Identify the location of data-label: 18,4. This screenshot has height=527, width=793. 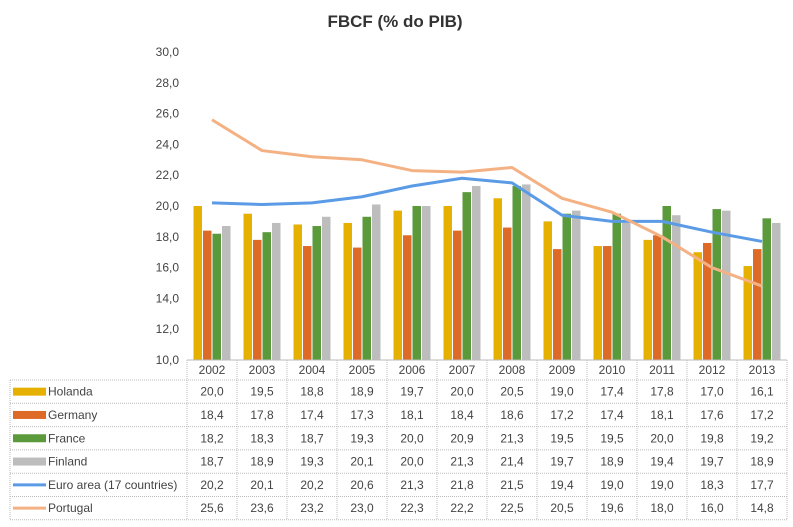
(212, 415).